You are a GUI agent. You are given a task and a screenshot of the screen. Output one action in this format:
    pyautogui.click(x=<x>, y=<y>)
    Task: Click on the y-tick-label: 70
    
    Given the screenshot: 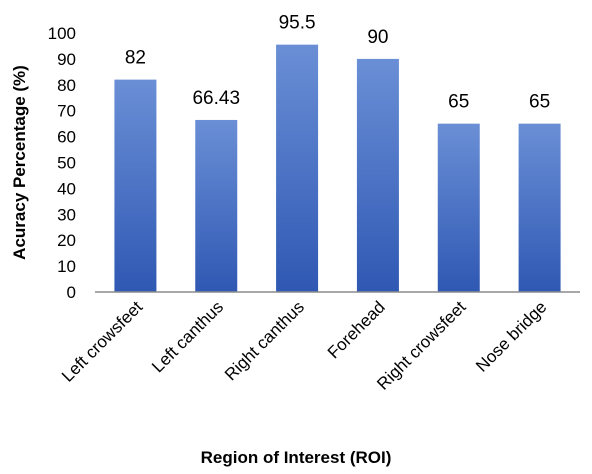 What is the action you would take?
    pyautogui.click(x=66, y=111)
    